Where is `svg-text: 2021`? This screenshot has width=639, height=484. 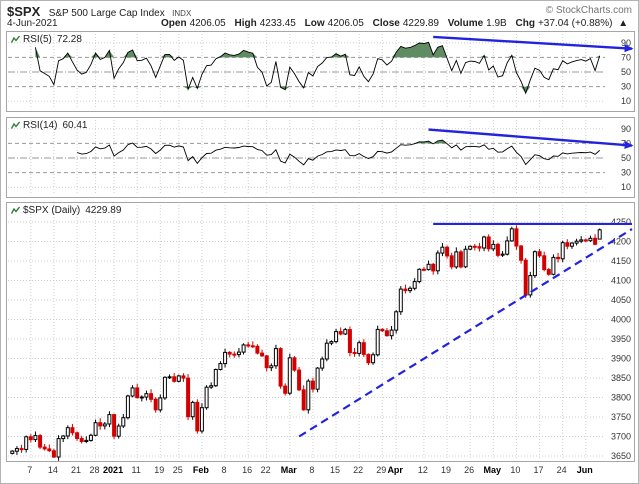
svg-text: 2021 is located at coordinates (113, 470).